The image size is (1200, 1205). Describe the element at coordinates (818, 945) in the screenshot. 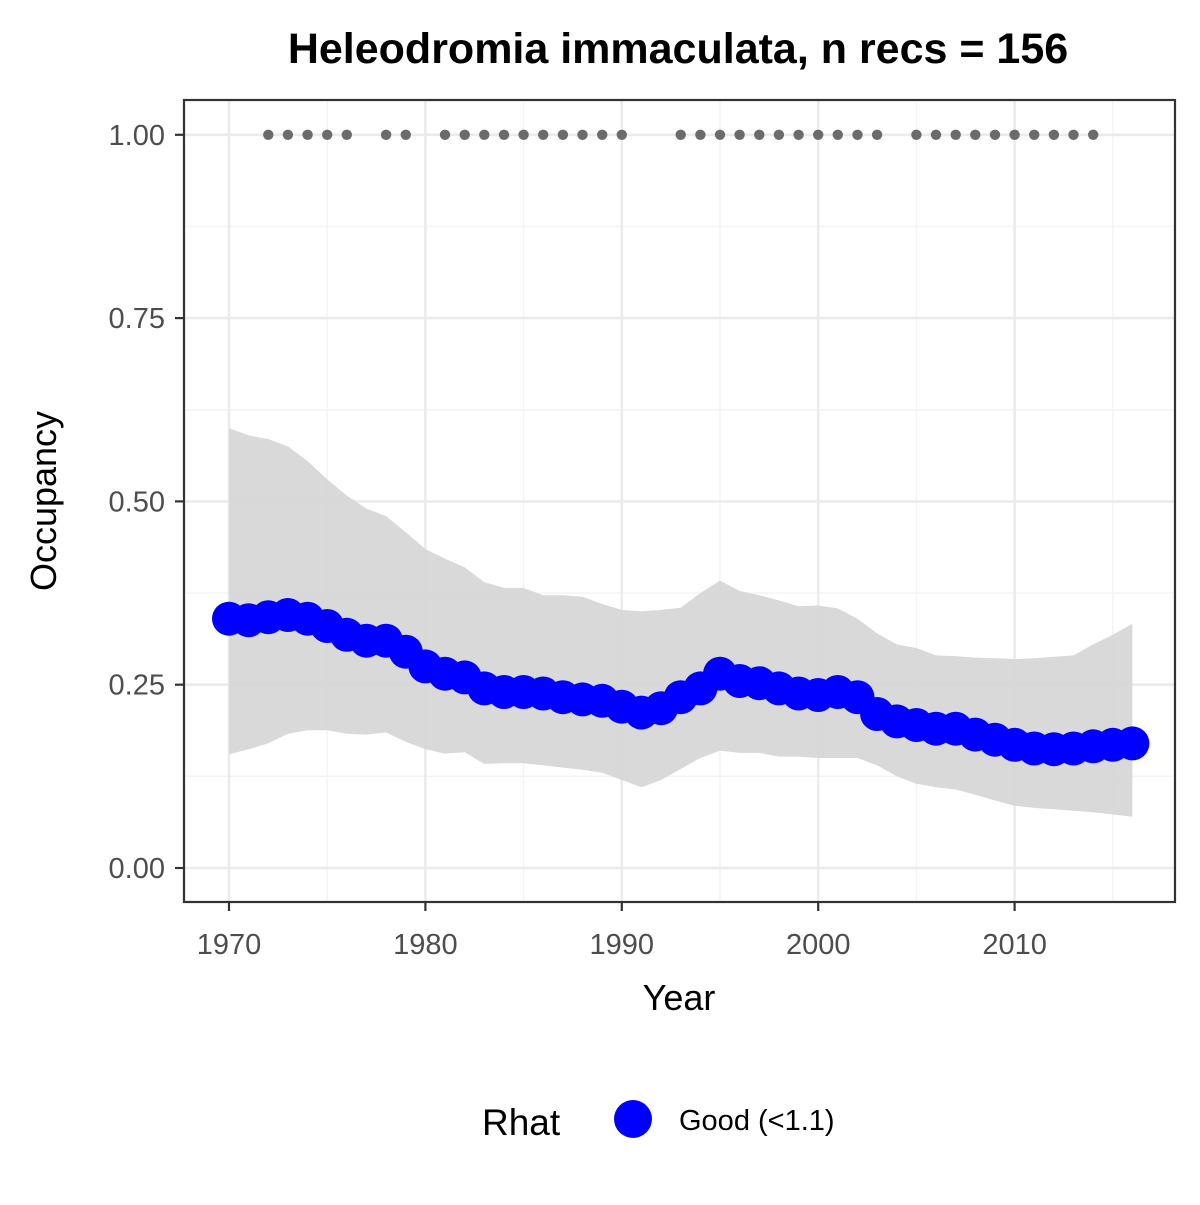

I see `x-tick-label: 2000` at that location.